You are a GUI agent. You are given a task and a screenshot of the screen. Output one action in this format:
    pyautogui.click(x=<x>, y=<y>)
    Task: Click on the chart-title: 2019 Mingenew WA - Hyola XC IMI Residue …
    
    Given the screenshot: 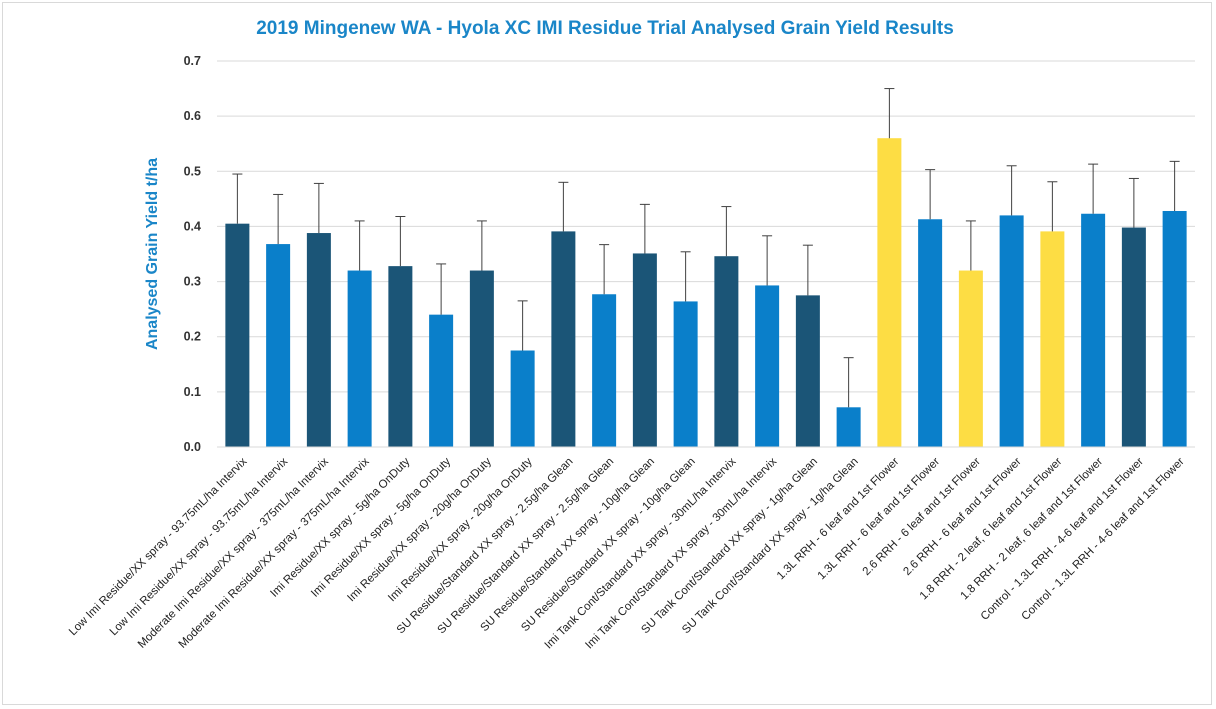 What is the action you would take?
    pyautogui.click(x=605, y=28)
    